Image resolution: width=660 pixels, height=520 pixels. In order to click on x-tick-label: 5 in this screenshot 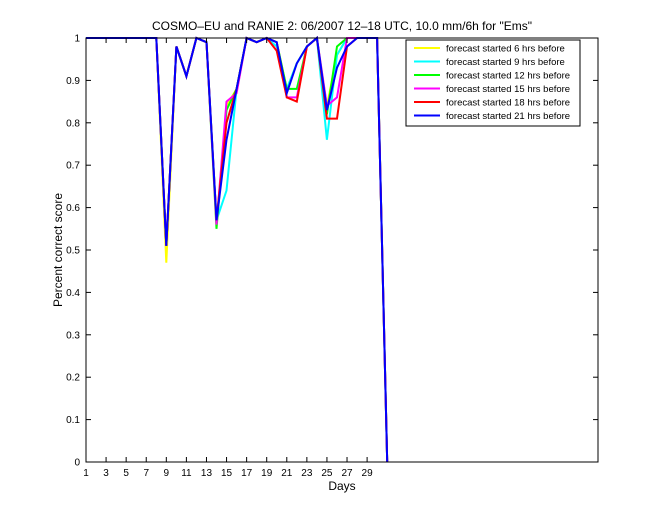, I will do `click(126, 473)`.